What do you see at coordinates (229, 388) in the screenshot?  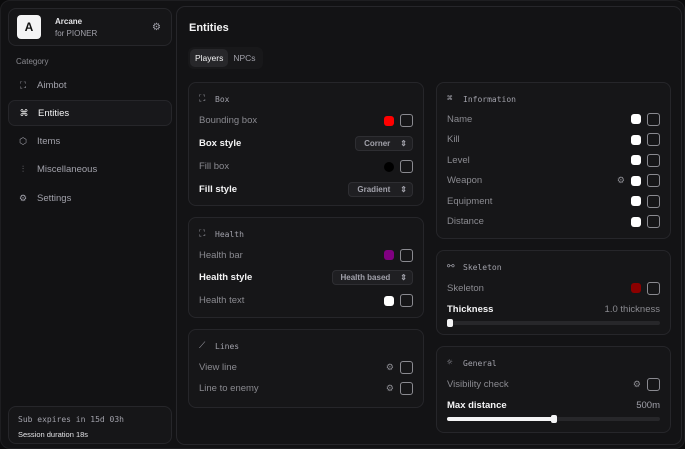 I see `row-label: Line to enemy` at bounding box center [229, 388].